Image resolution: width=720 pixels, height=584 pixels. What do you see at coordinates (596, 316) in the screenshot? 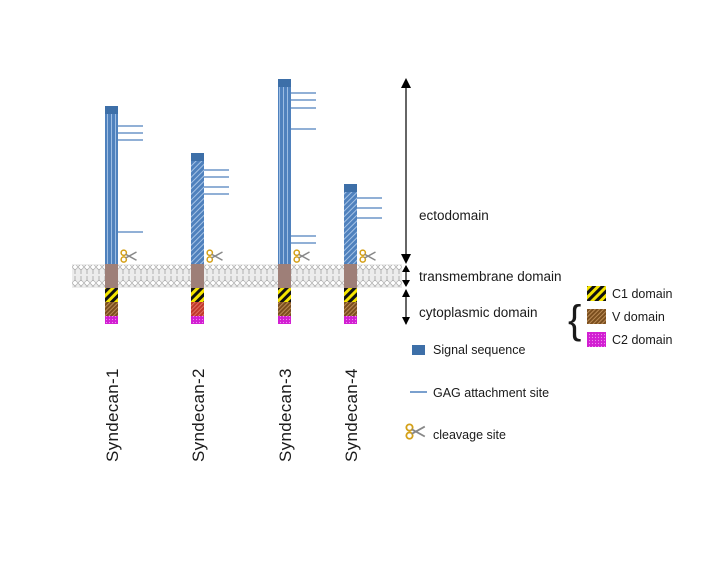
I see `v-domain-swatch` at bounding box center [596, 316].